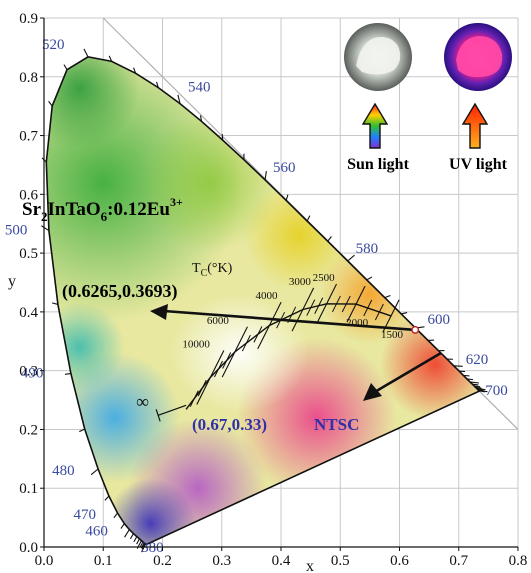 This screenshot has width=531, height=573. Describe the element at coordinates (378, 164) in the screenshot. I see `sunlight-caption: Sun light` at that location.